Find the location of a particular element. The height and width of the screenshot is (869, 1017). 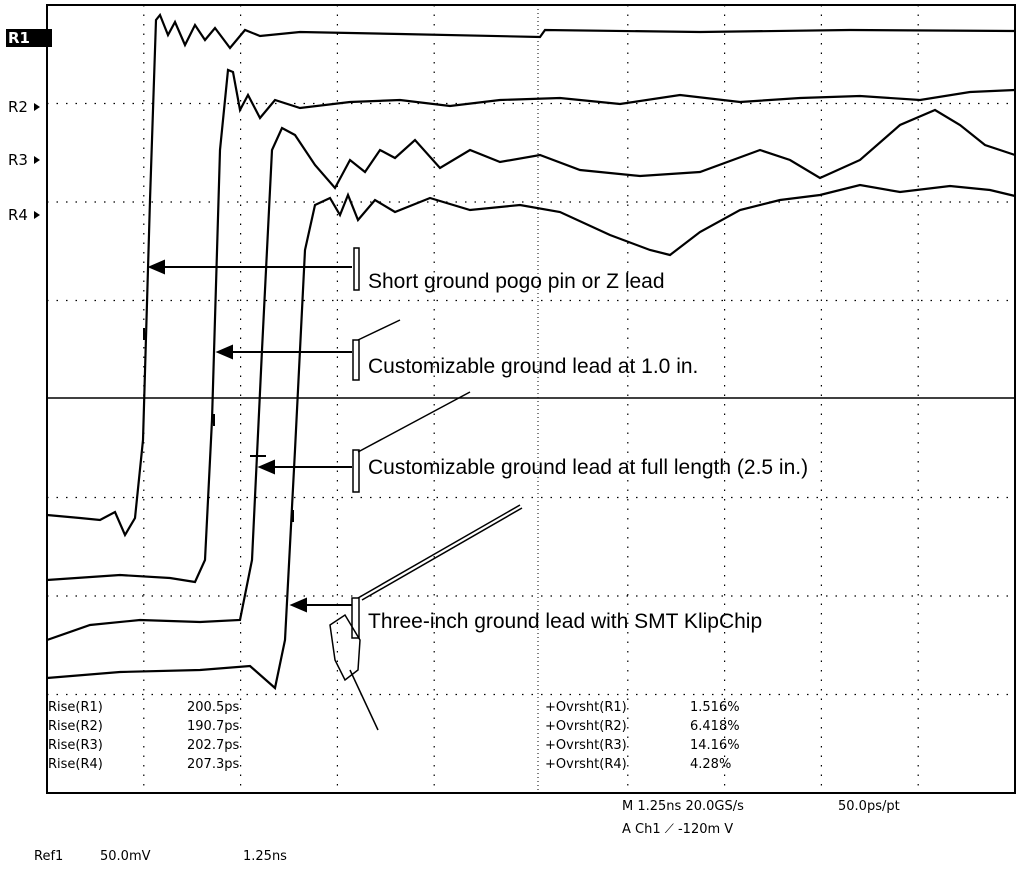

marker-box is located at coordinates (29, 38).